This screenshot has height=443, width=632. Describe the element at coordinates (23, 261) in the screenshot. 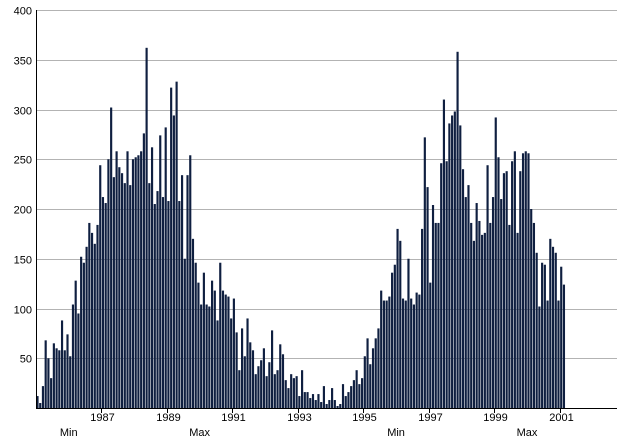

I see `y-tick-label: 150` at that location.